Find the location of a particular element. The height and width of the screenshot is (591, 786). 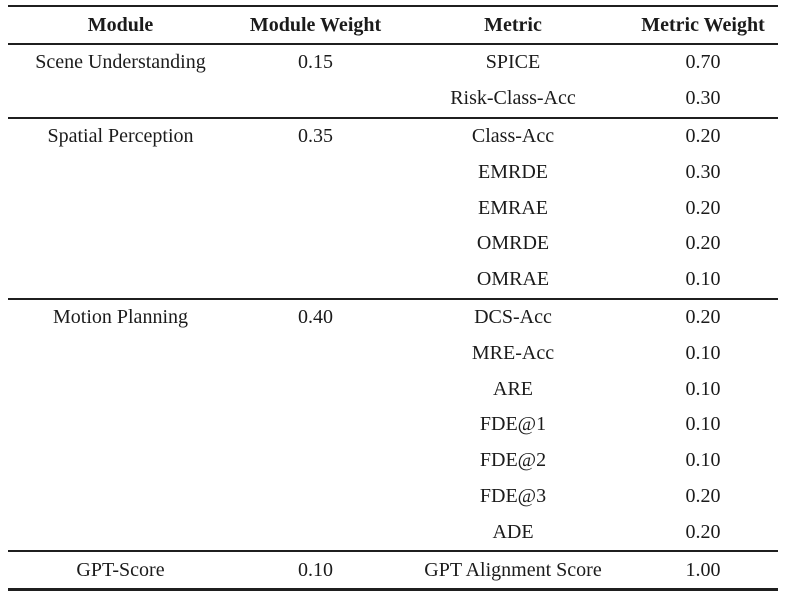

table-row: FDE@1 0.10 is located at coordinates (393, 425).